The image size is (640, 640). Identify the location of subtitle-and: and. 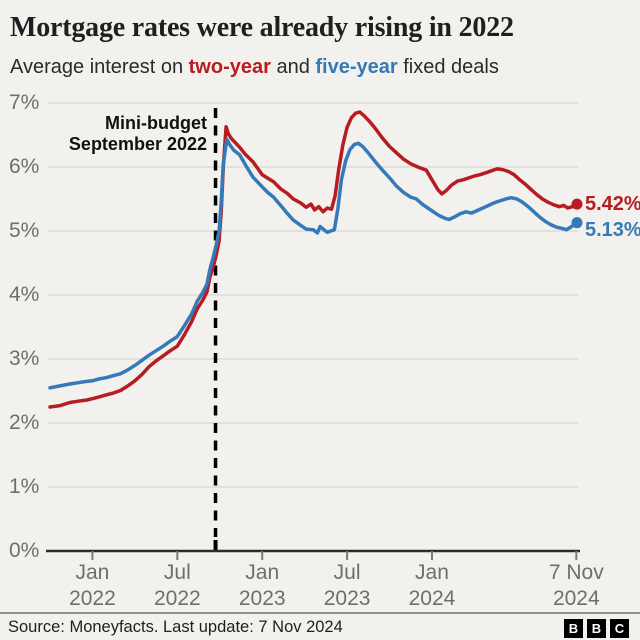
(293, 67).